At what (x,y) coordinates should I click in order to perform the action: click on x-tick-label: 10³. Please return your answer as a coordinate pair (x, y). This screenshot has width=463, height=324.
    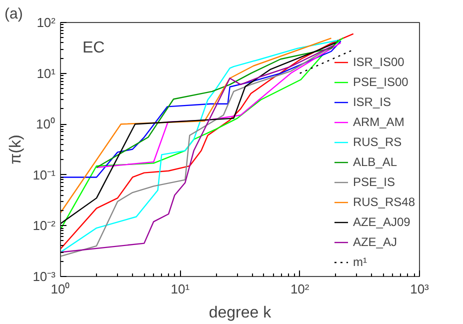
    Looking at the image, I should click on (420, 289).